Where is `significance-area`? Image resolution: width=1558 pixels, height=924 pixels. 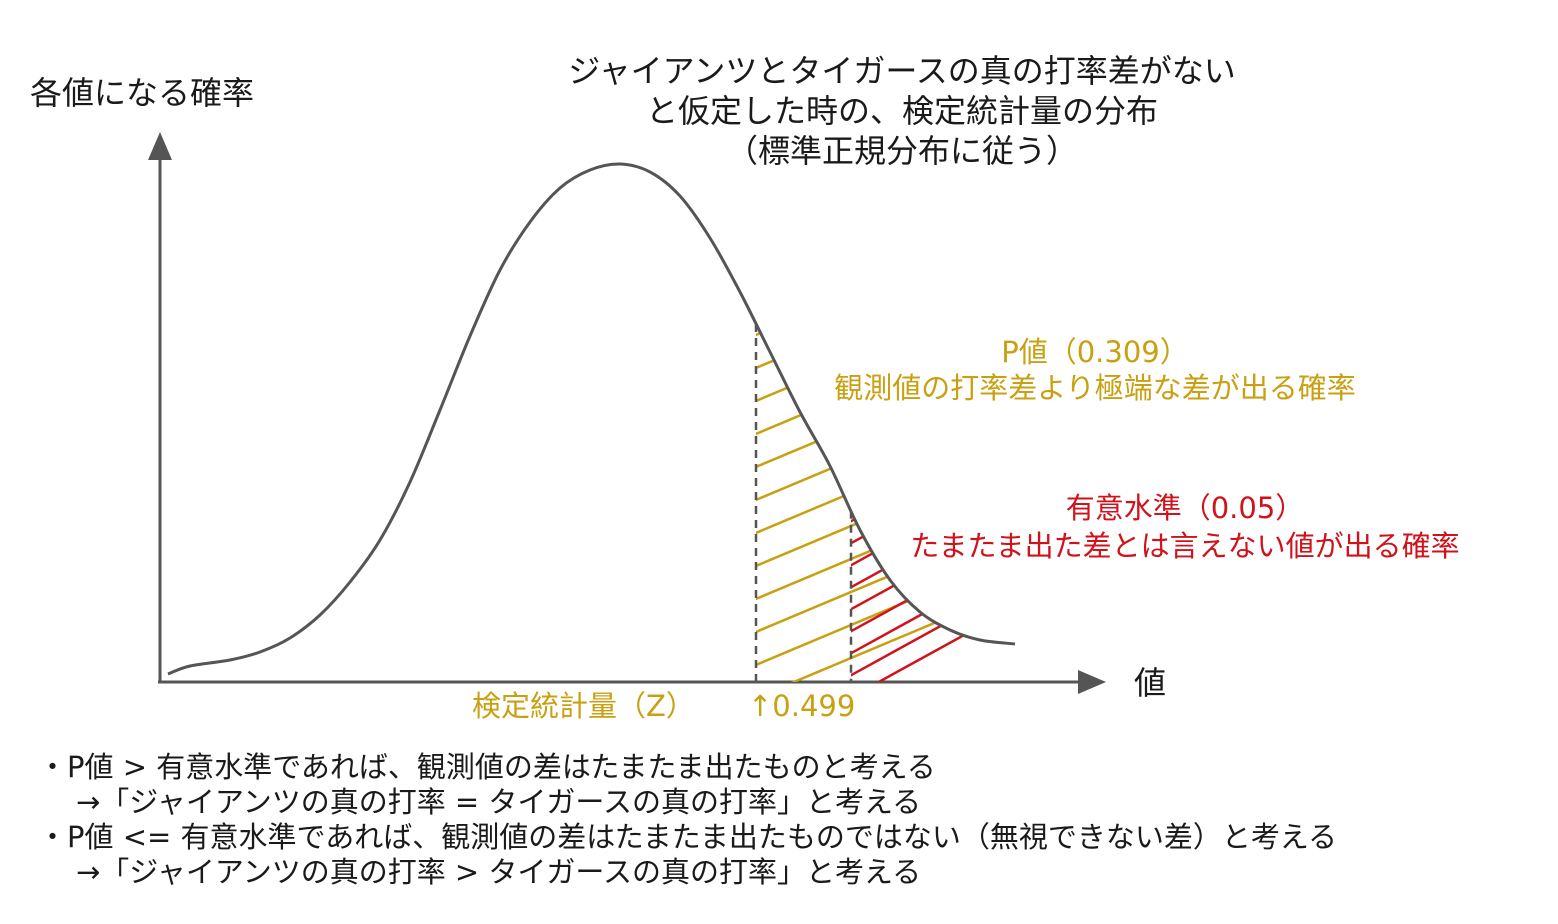 significance-area is located at coordinates (998, 420).